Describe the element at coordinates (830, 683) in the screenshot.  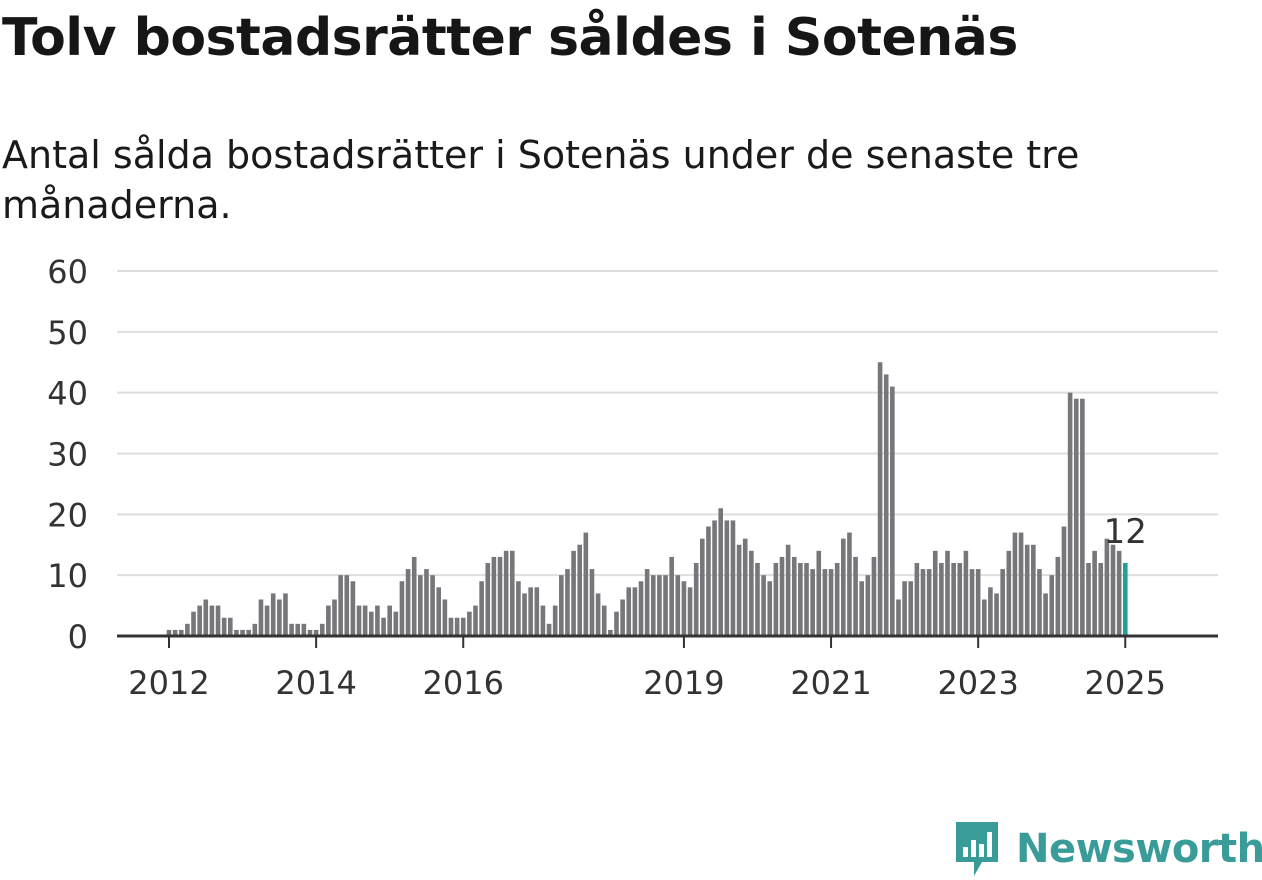
I see `x-tick-label: 2021` at that location.